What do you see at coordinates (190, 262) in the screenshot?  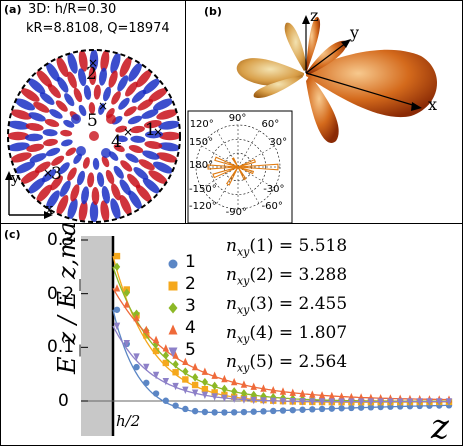 I see `legend-label-1: 1` at bounding box center [190, 262].